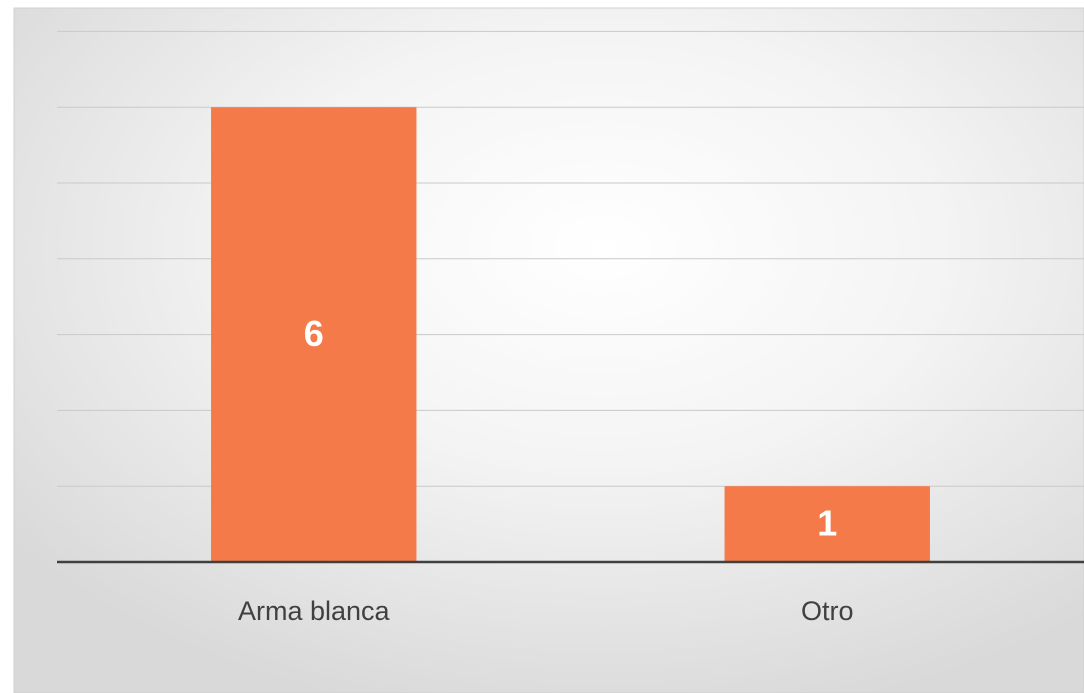 This screenshot has height=693, width=1084. What do you see at coordinates (827, 611) in the screenshot?
I see `x-tick-label: Otro` at bounding box center [827, 611].